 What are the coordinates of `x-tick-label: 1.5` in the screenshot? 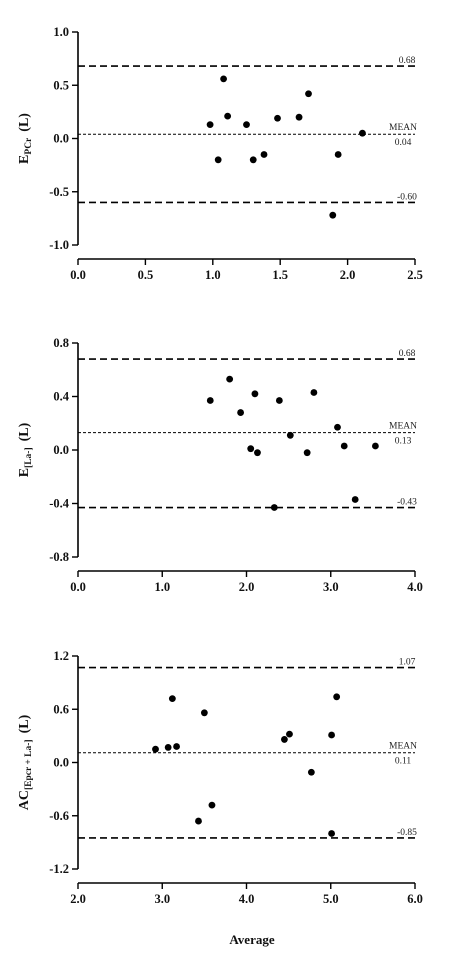 It's located at (280, 275).